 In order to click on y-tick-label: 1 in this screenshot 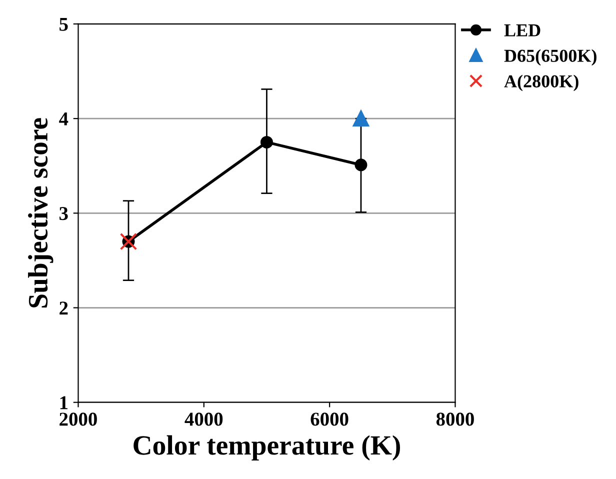, I will do `click(64, 403)`.